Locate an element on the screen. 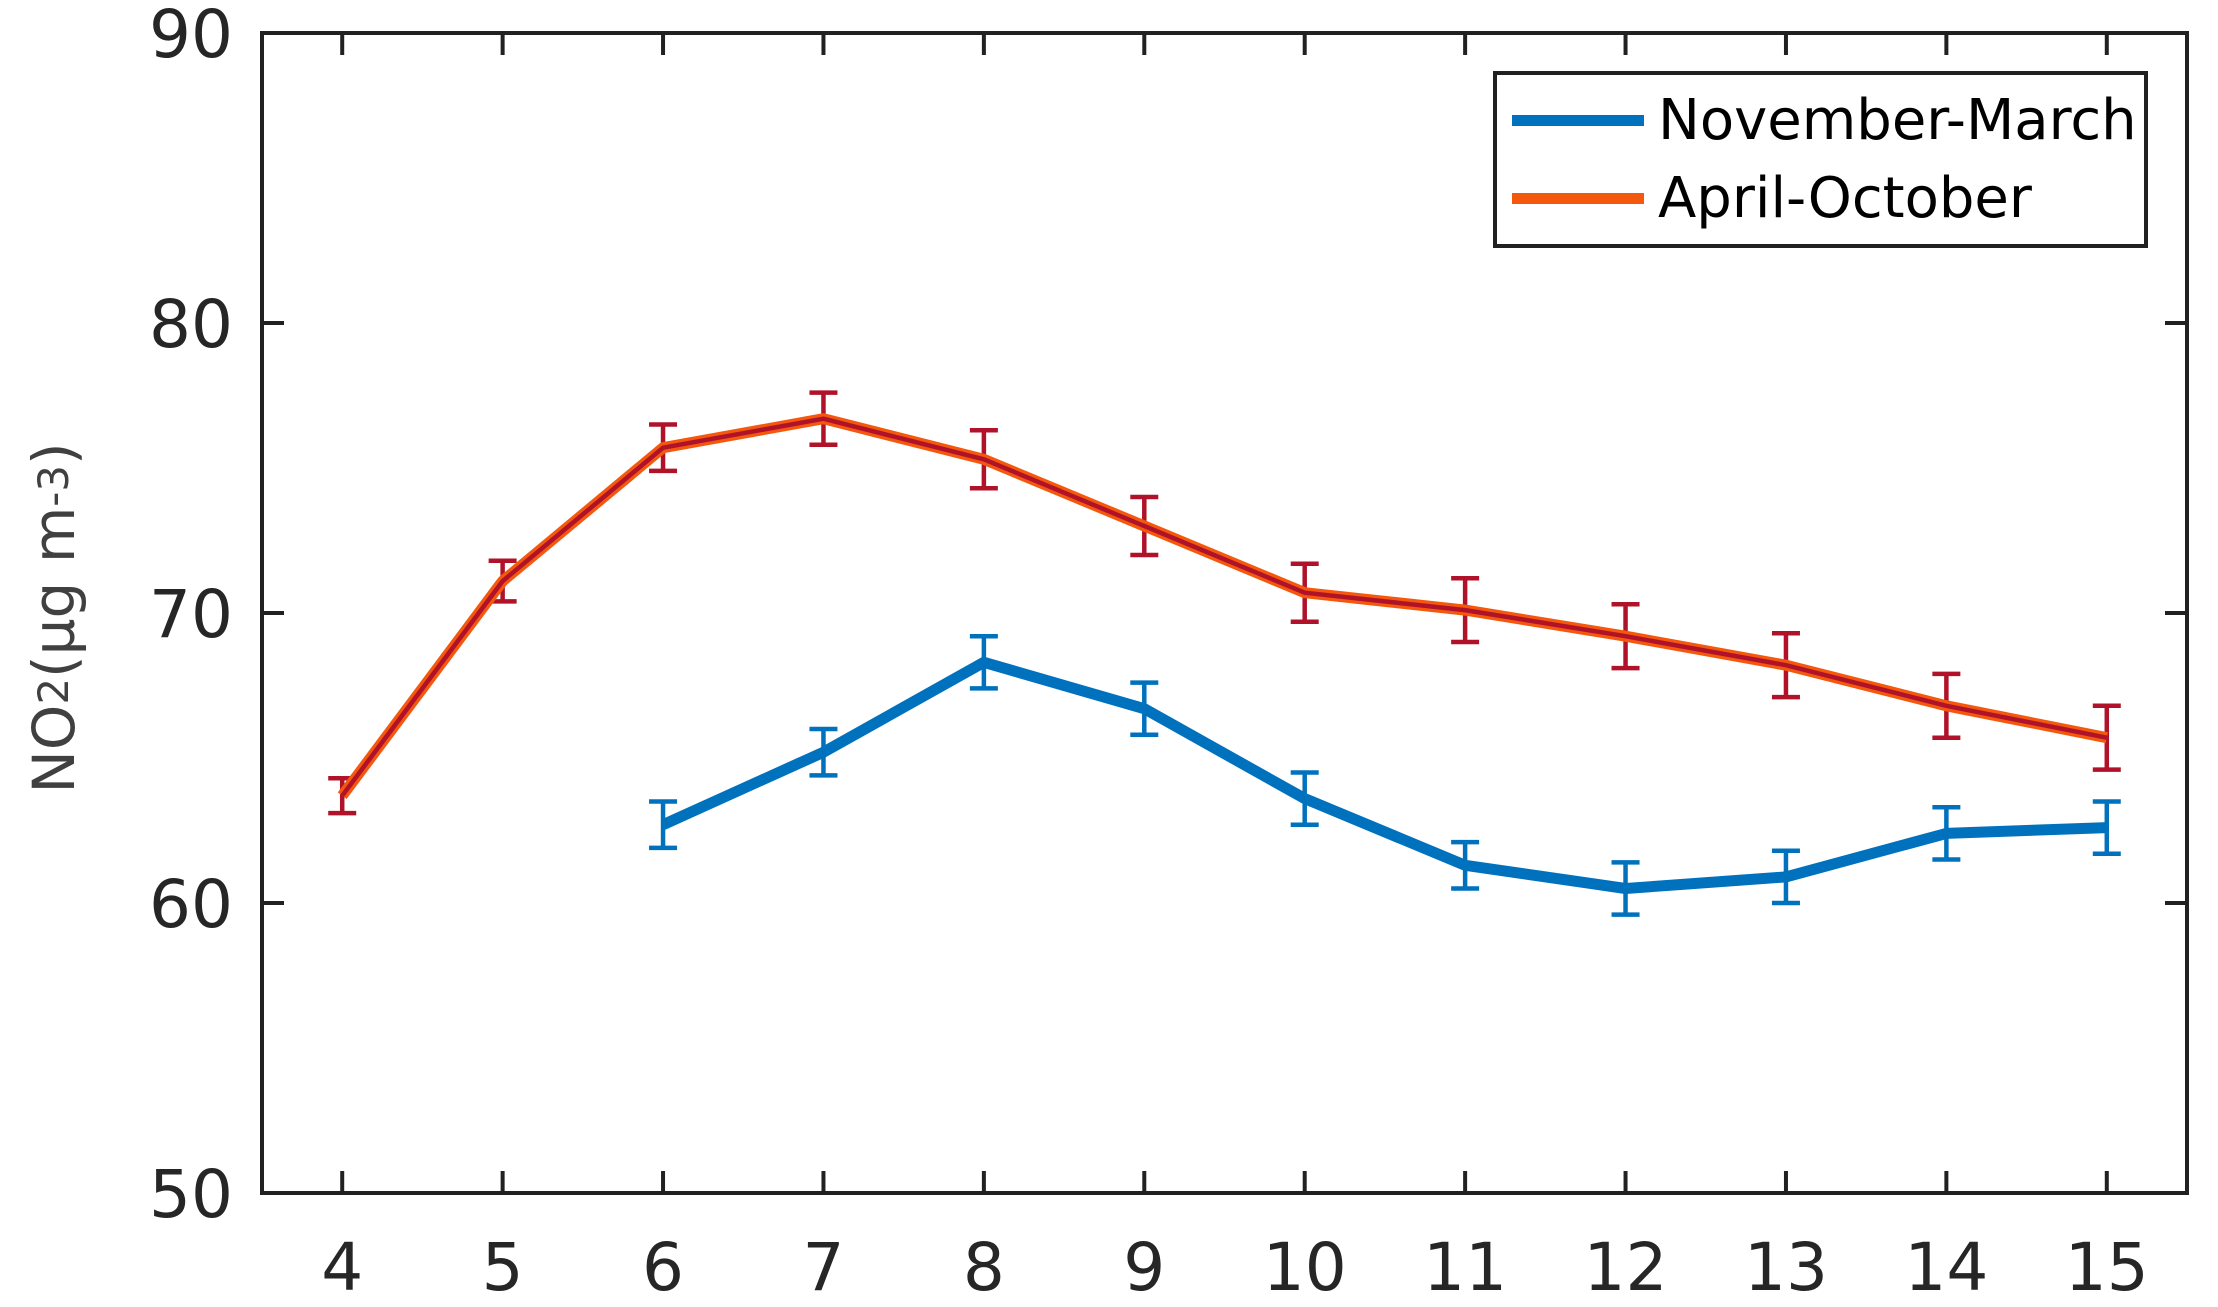  legend-line-swatch-april-october is located at coordinates (1578, 198).